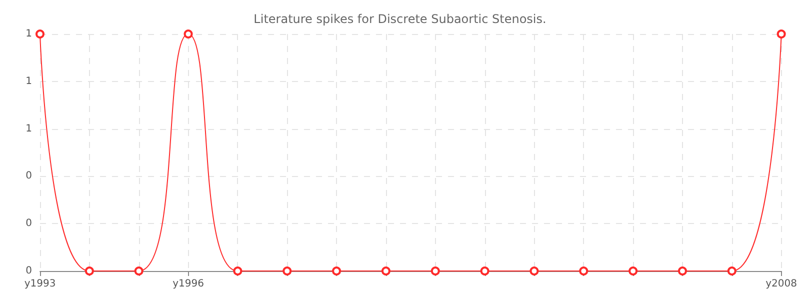 The image size is (800, 300). I want to click on x-tick-label: y1993, so click(40, 284).